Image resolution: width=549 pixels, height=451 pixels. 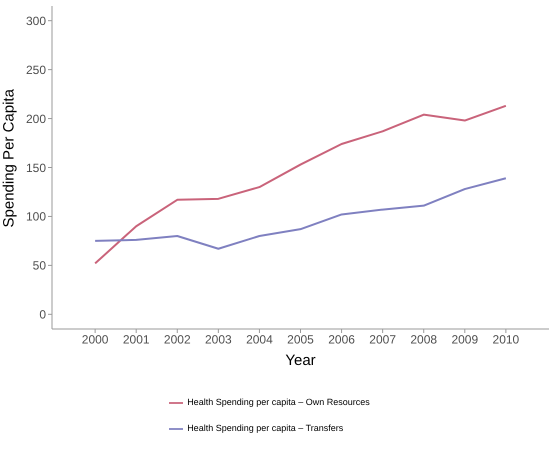 What do you see at coordinates (300, 339) in the screenshot?
I see `x-tick-label: 2005` at bounding box center [300, 339].